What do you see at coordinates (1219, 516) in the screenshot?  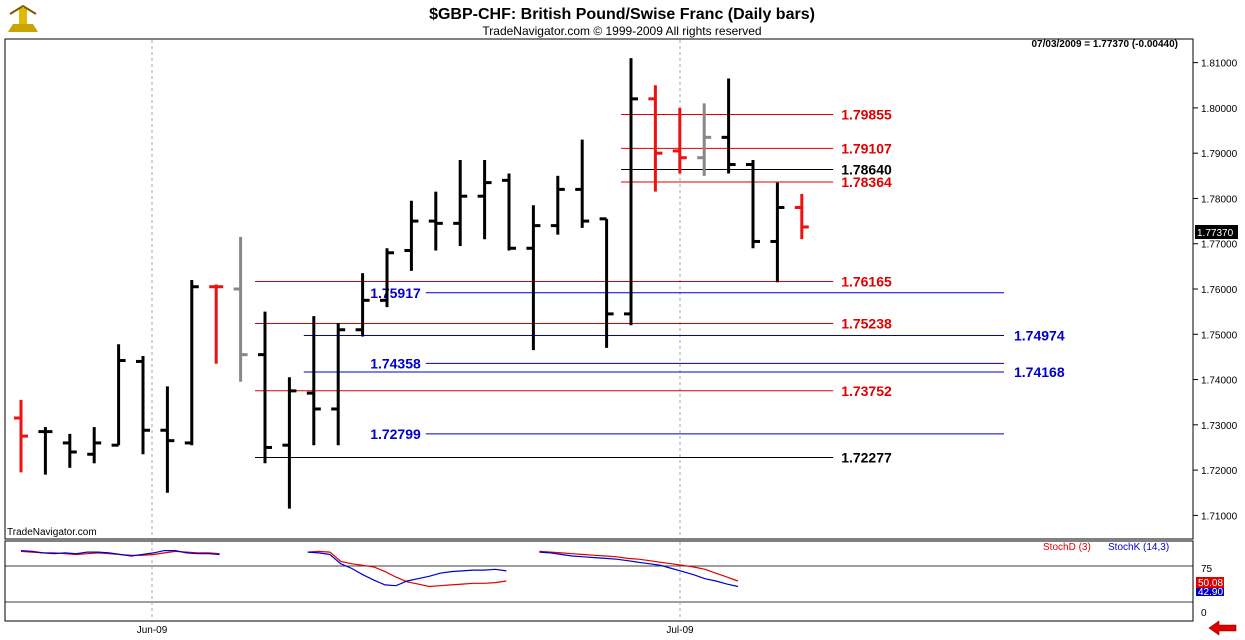 I see `price-tick-label: 1.71000` at bounding box center [1219, 516].